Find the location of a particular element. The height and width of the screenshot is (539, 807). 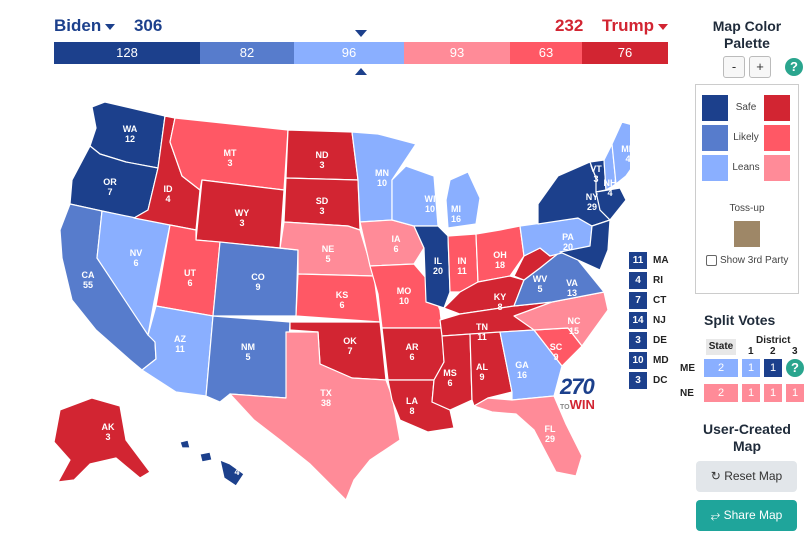

small-state-md: 10 MD is located at coordinates (649, 360).